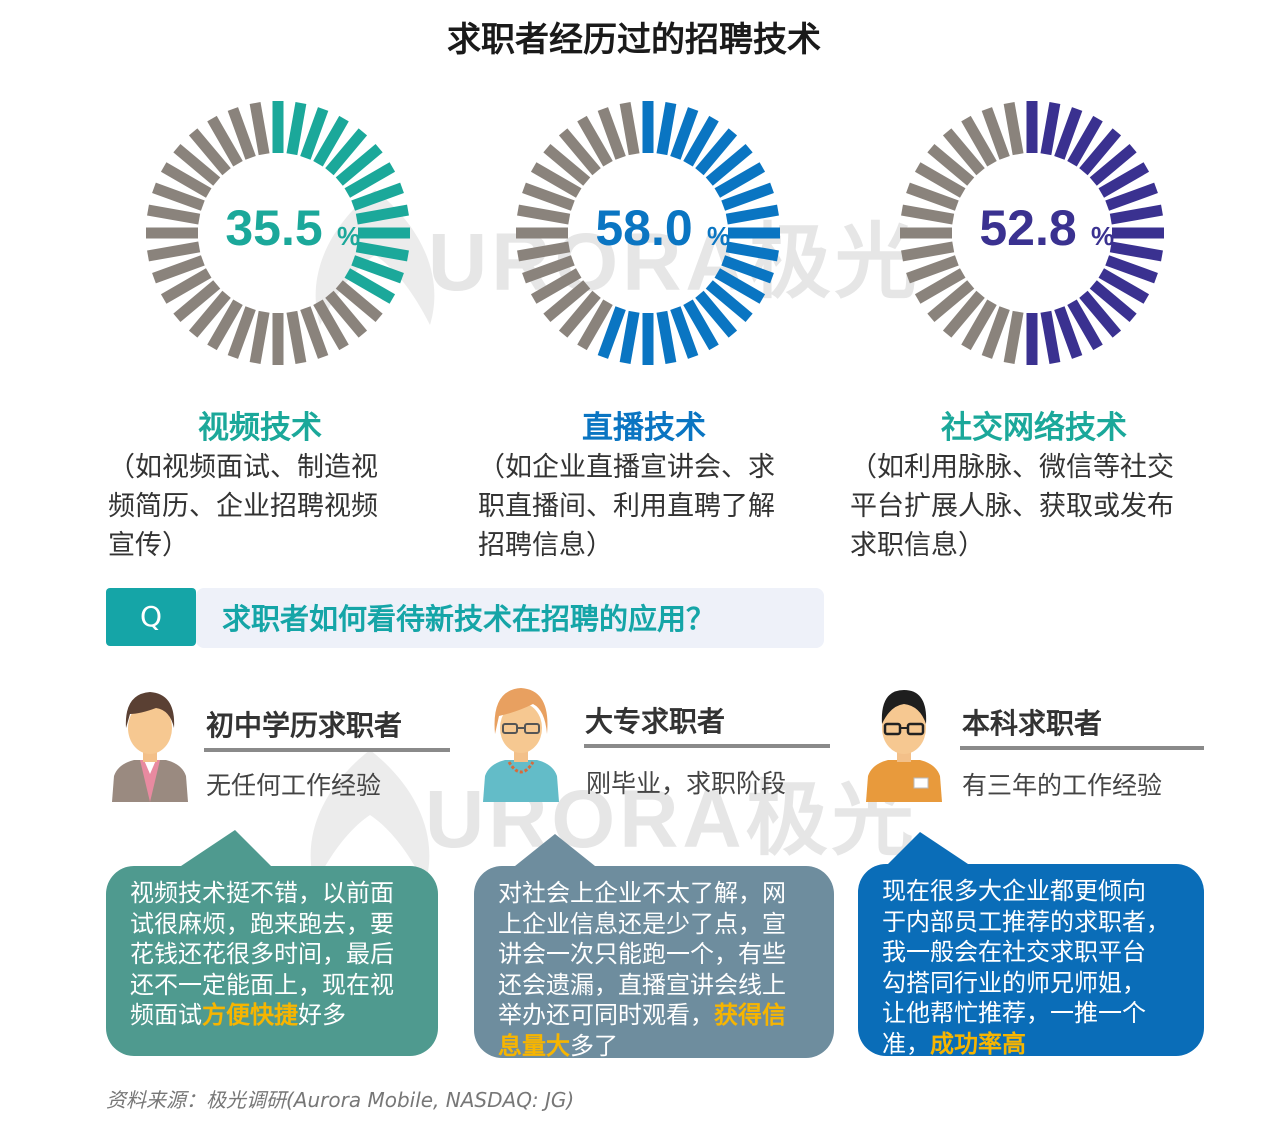  I want to click on quote-line: 试很麻烦，跑来跑去，要, so click(262, 923).